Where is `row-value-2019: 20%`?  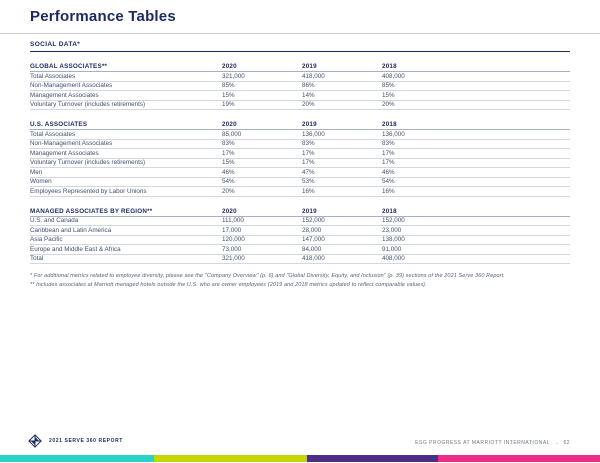
row-value-2019: 20% is located at coordinates (308, 105).